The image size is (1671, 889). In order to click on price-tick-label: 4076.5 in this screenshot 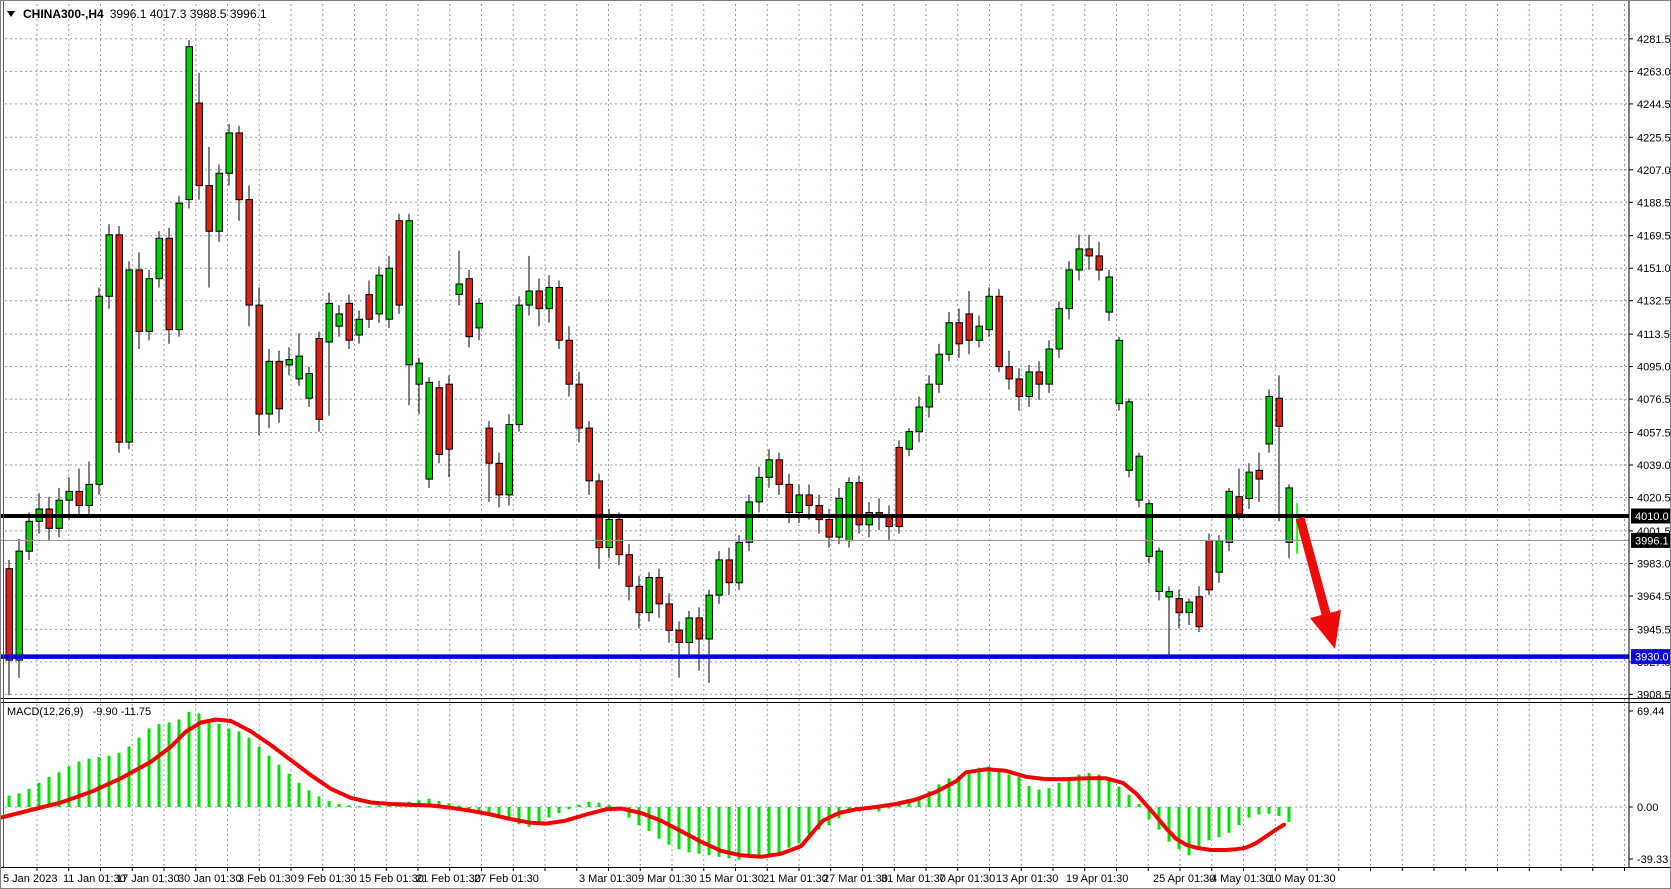, I will do `click(1654, 400)`.